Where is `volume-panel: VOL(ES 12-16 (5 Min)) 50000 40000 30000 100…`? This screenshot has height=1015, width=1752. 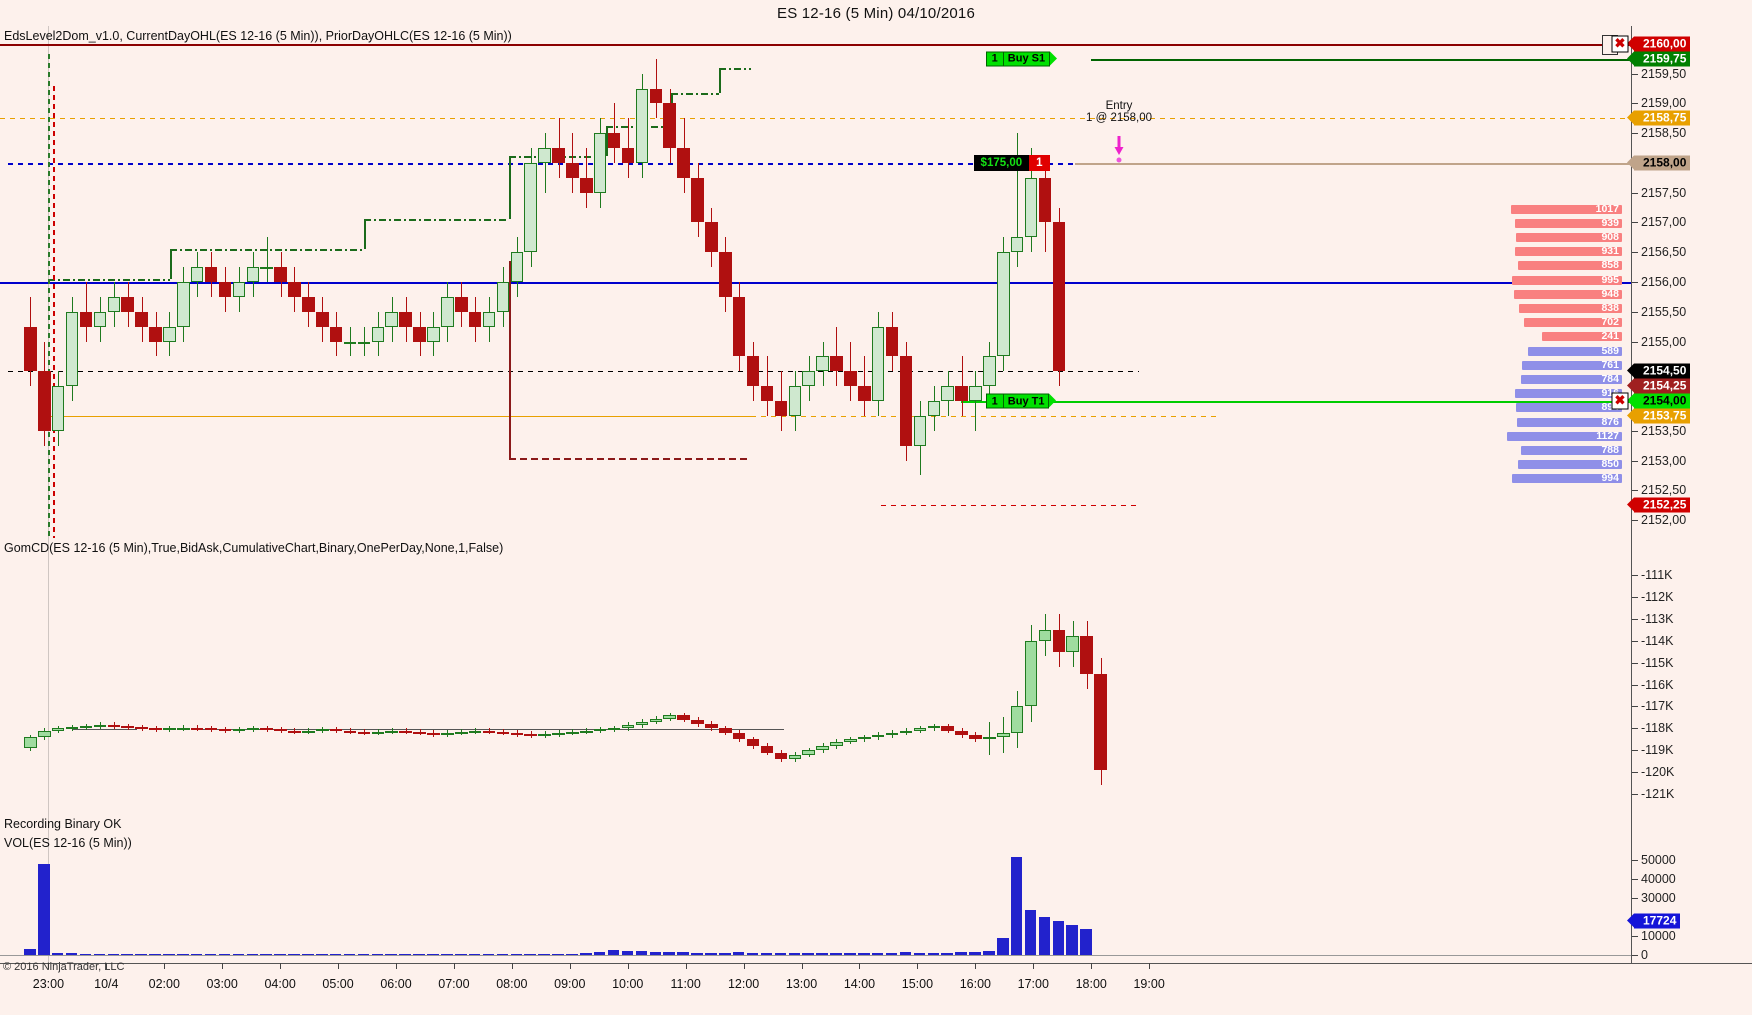 volume-panel: VOL(ES 12-16 (5 Min)) 50000 40000 30000 100… is located at coordinates (876, 898).